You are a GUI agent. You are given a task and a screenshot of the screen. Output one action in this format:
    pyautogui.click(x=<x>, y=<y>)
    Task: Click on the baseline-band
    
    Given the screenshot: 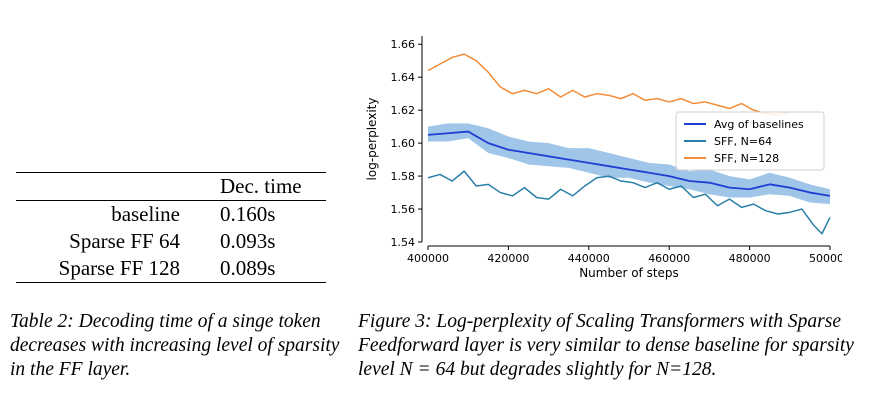 What is the action you would take?
    pyautogui.click(x=629, y=164)
    